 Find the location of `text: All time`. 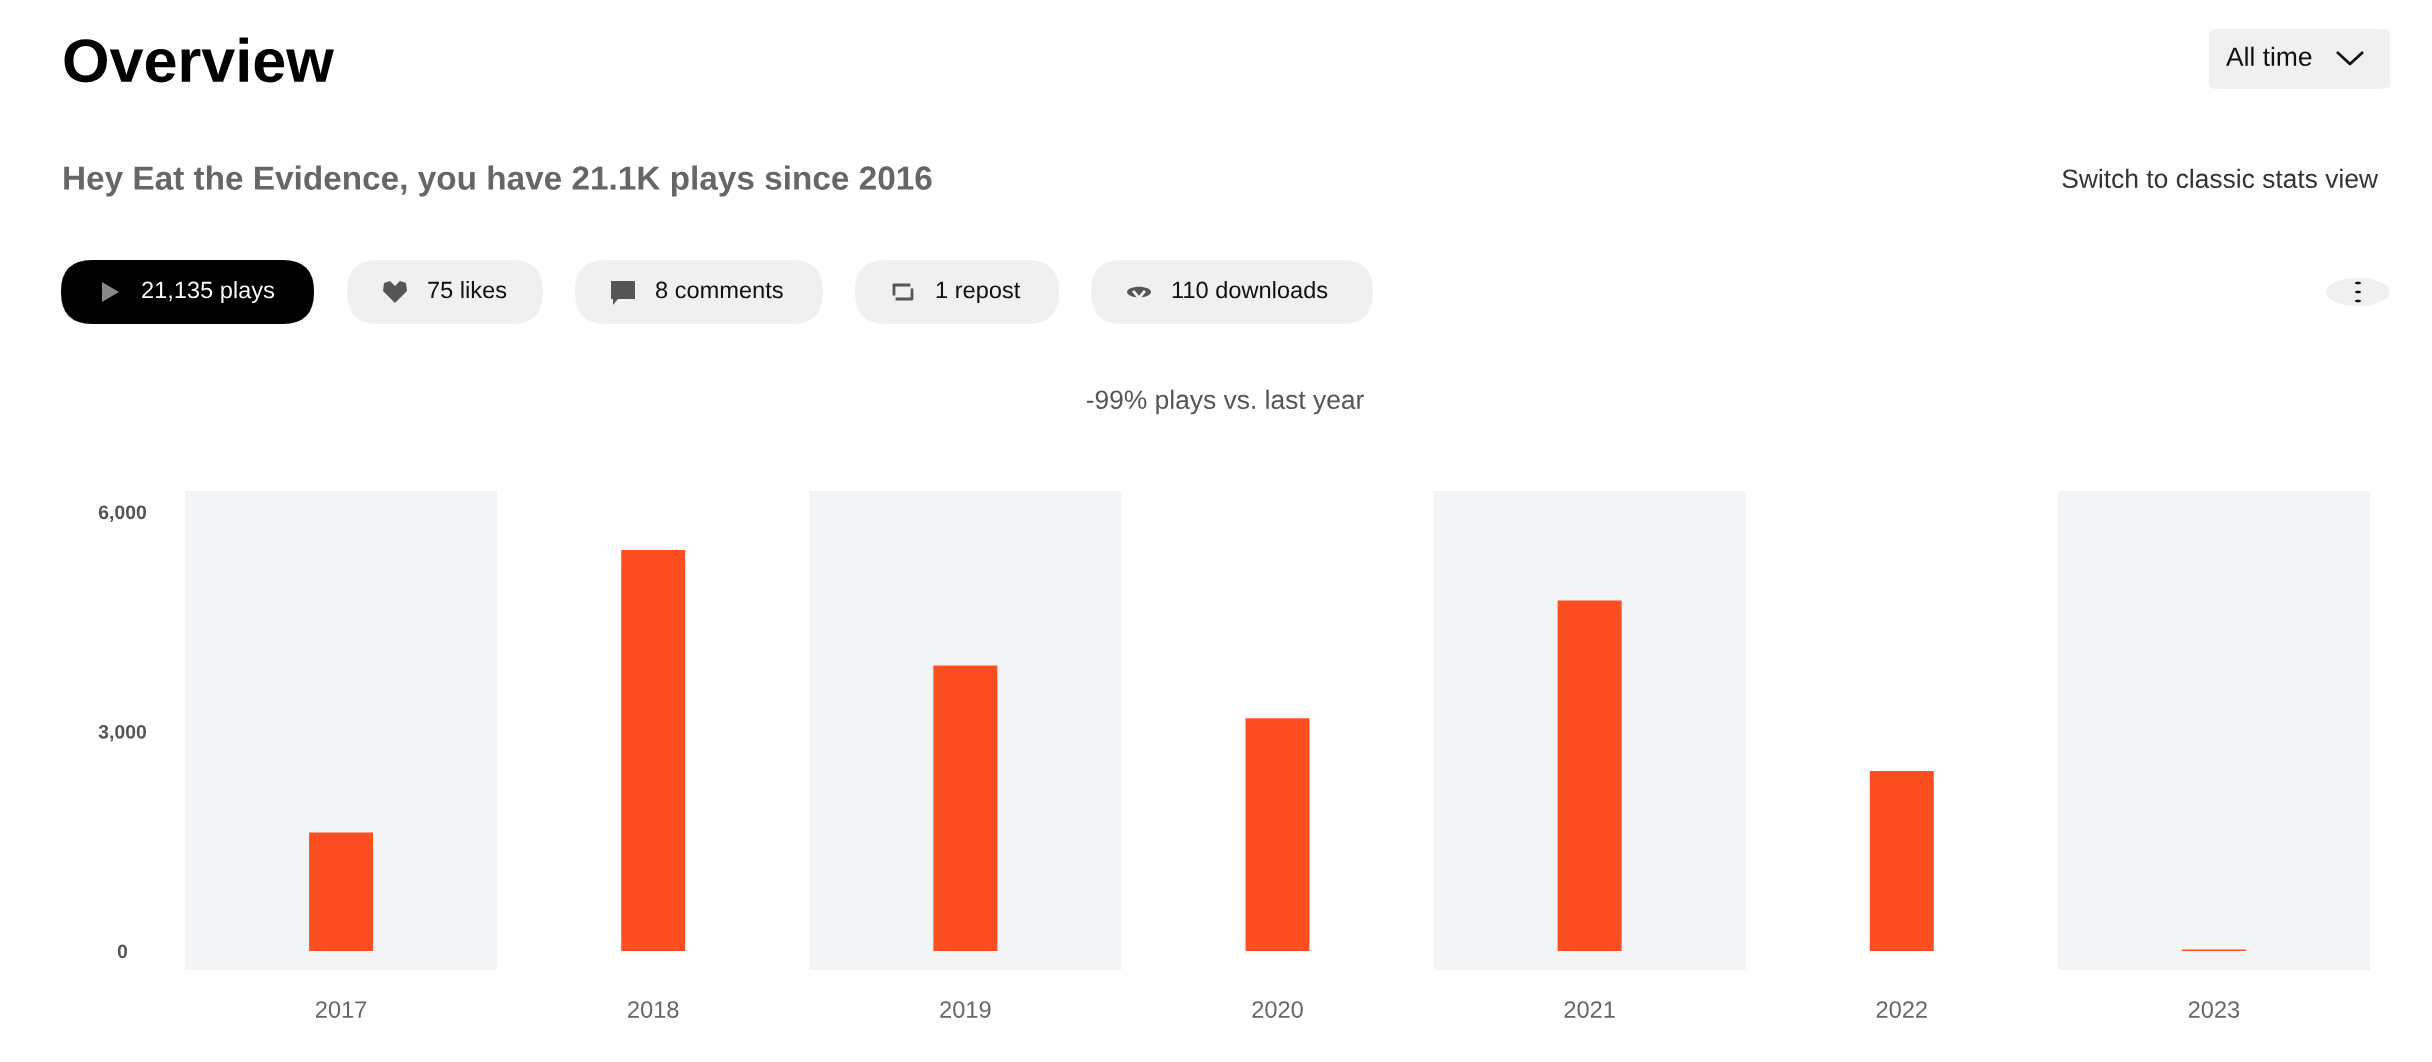

text: All time is located at coordinates (2269, 56).